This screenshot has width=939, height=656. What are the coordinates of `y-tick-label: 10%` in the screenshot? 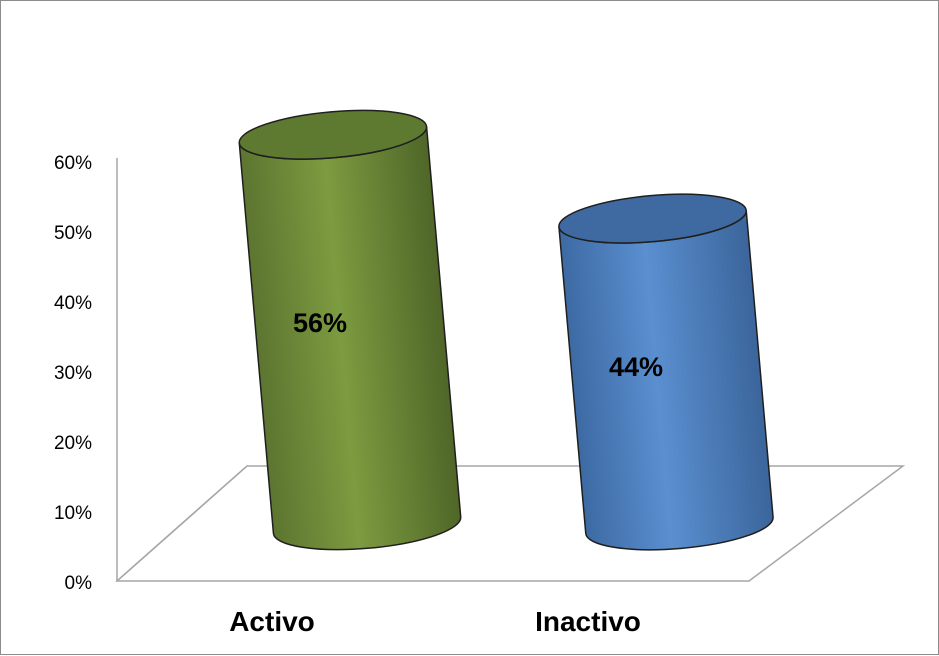 It's located at (73, 513).